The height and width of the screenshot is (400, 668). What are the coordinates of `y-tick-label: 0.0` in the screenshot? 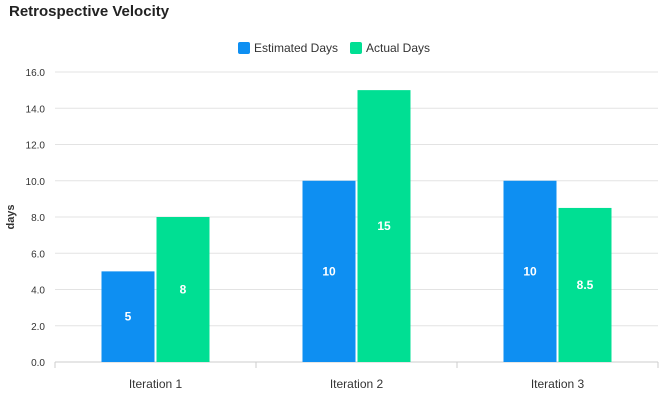 It's located at (38, 363).